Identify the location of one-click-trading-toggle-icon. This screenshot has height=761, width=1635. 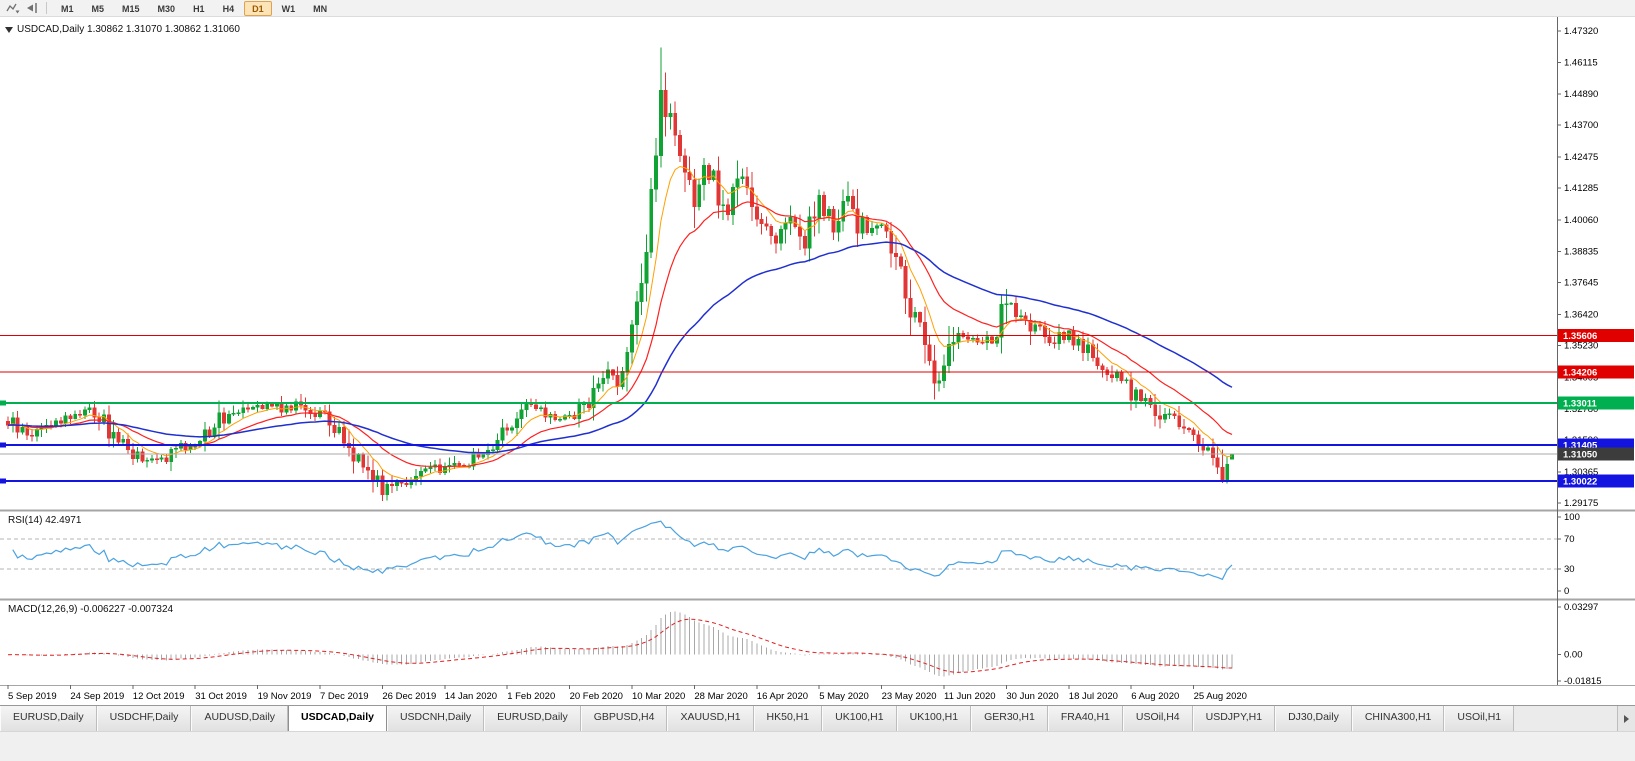
(9, 30).